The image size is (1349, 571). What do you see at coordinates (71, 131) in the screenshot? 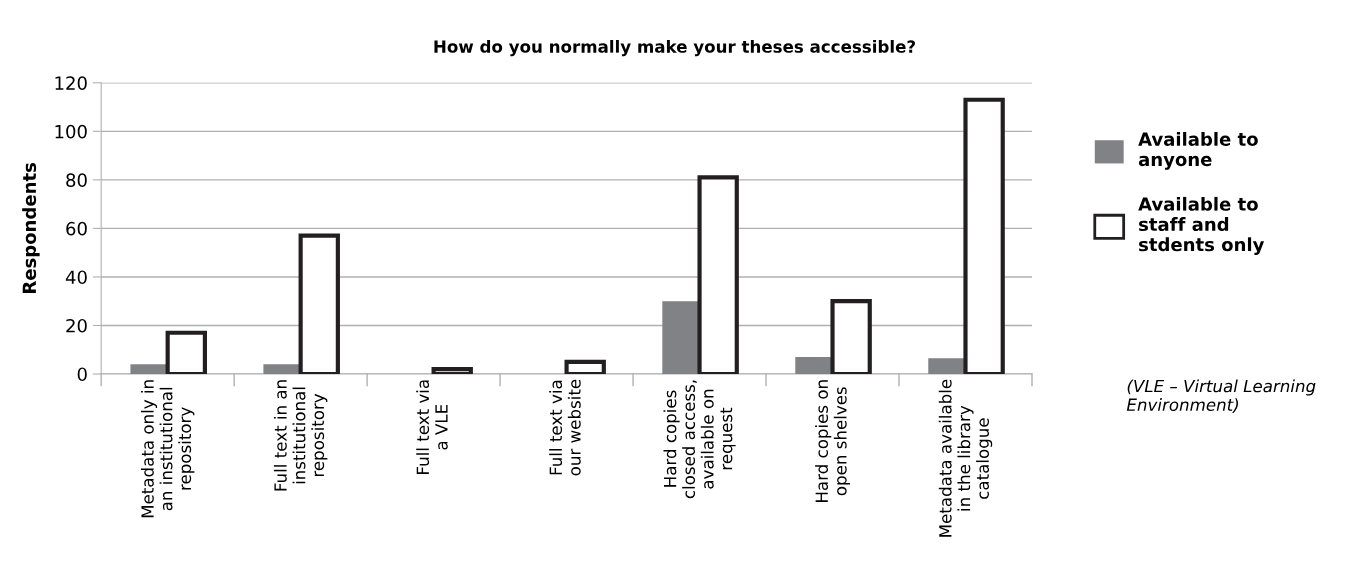
I see `y-tick-label: 100` at bounding box center [71, 131].